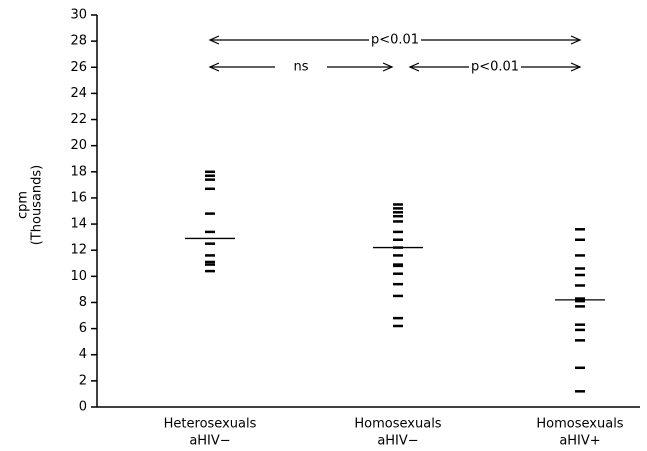  What do you see at coordinates (83, 354) in the screenshot?
I see `y-tick-label: 4` at bounding box center [83, 354].